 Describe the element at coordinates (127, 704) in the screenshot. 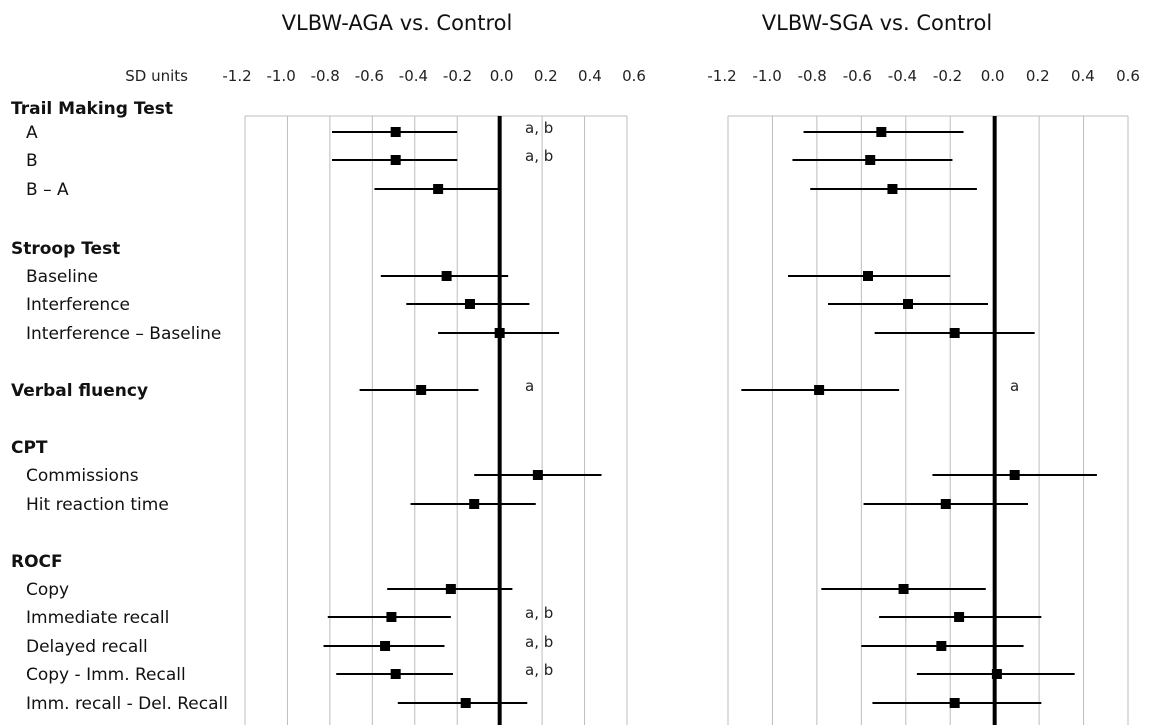

I see `row-label: Imm. recall - Del. Recall` at that location.